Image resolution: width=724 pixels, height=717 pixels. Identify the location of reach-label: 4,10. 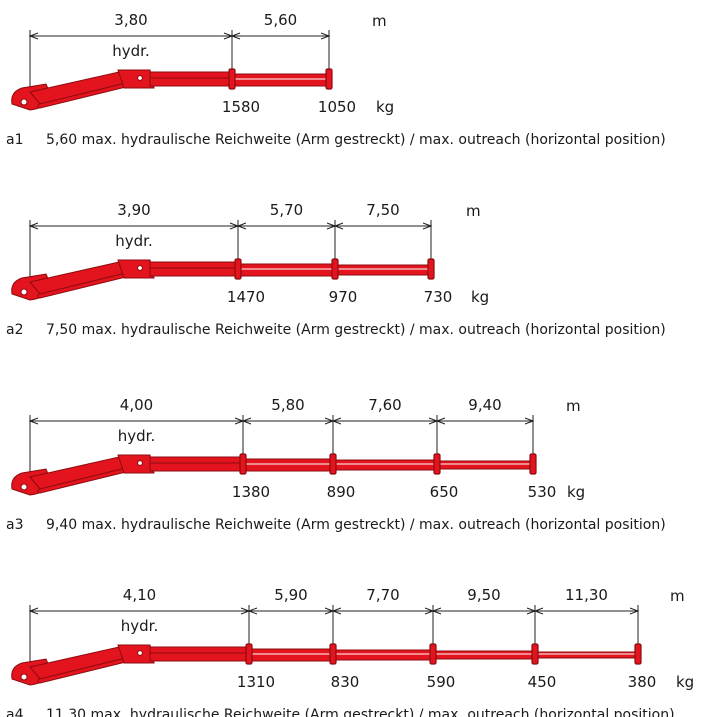
(139, 595).